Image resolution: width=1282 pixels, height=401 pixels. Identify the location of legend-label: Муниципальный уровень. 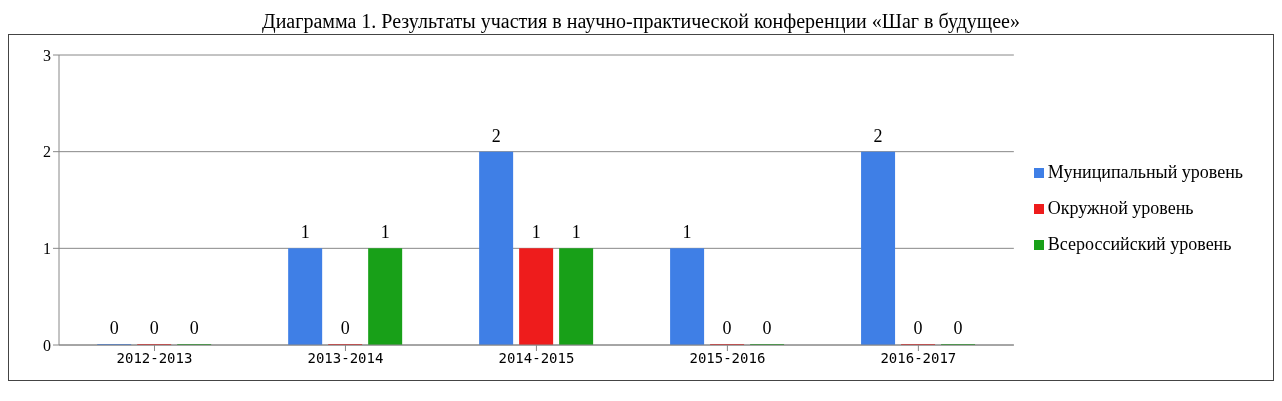
(1145, 171).